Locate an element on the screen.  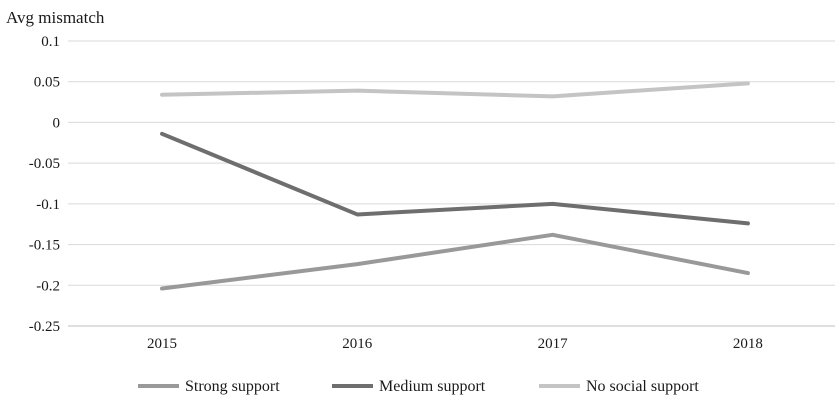
legend-label: Medium support is located at coordinates (432, 386).